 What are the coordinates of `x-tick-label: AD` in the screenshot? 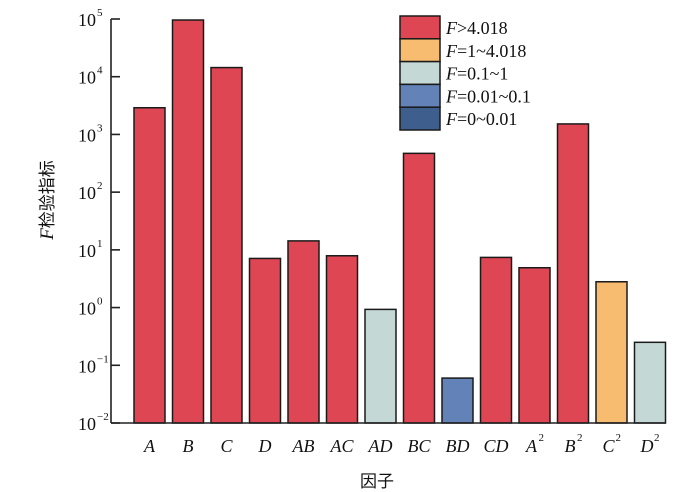 It's located at (380, 446).